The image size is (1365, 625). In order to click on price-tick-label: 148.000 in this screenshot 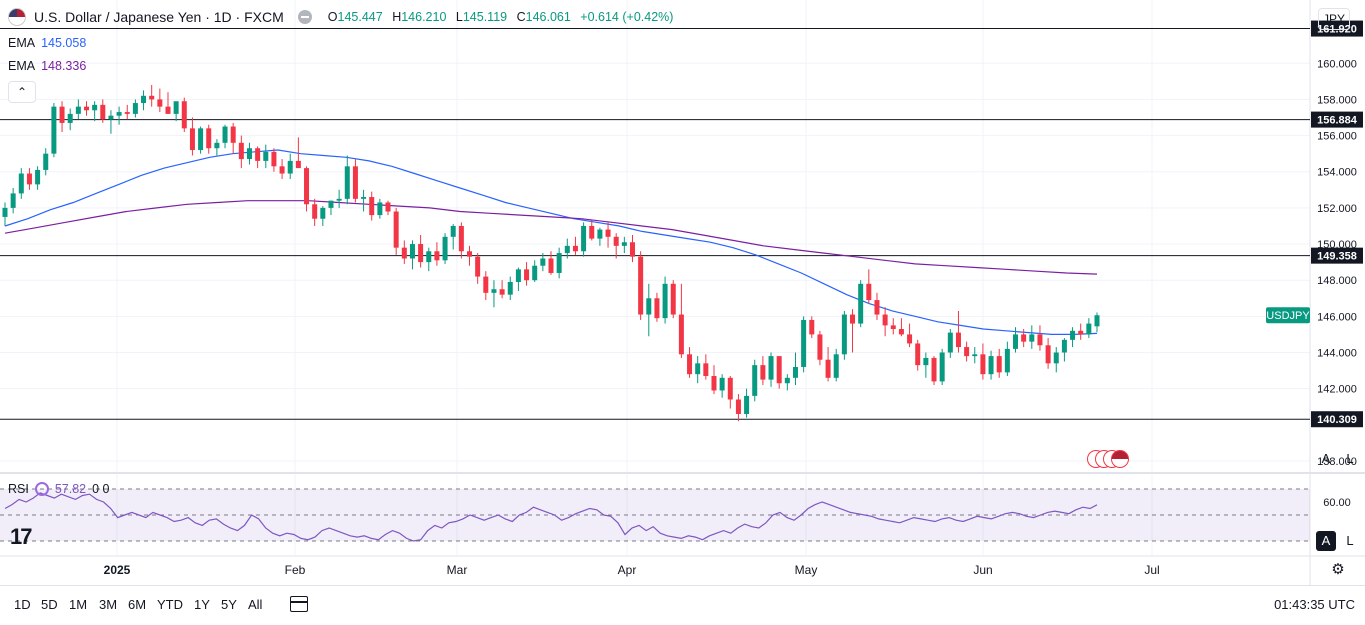, I will do `click(1337, 281)`.